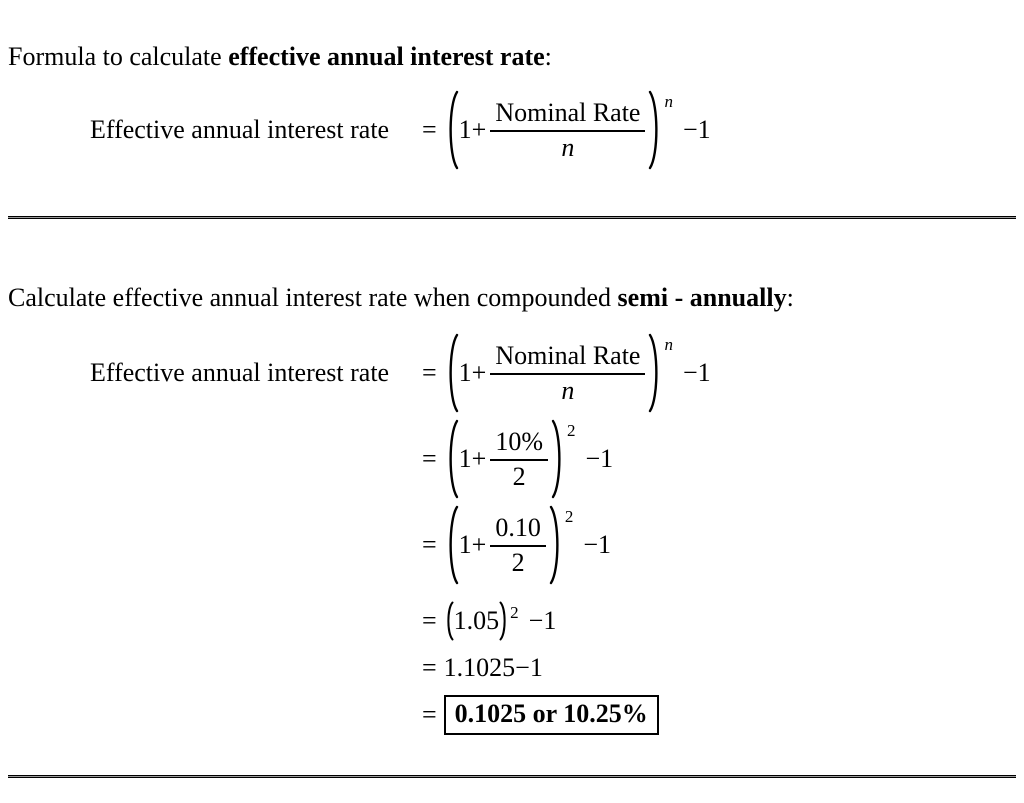  I want to click on section1-heading-prefix: Formula to calculate, so click(118, 56).